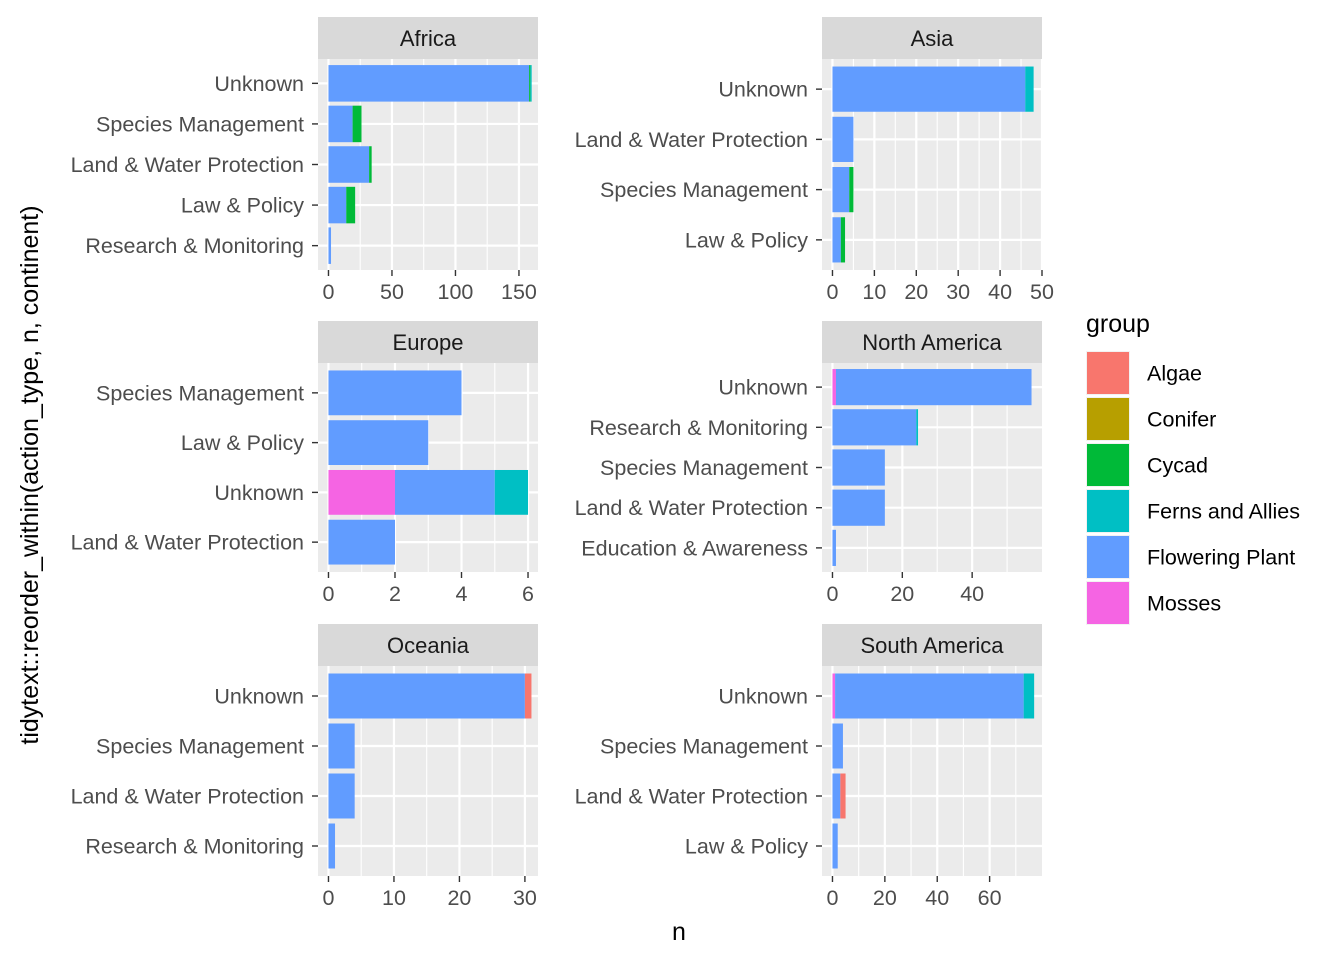 The width and height of the screenshot is (1344, 965). I want to click on legend-item-algae: Algae, so click(1144, 373).